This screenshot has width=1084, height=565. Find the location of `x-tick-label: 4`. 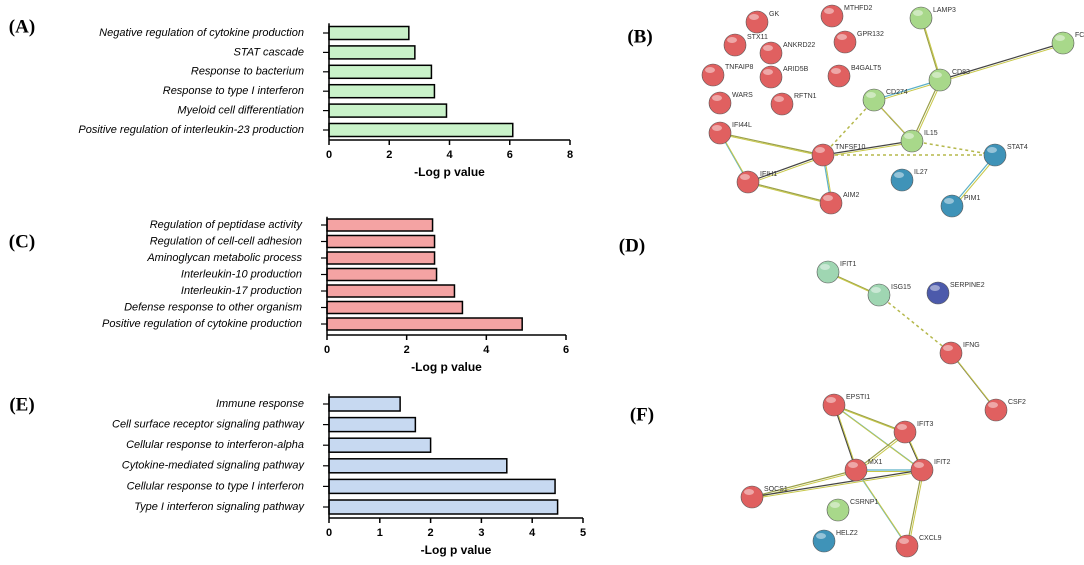

x-tick-label: 4 is located at coordinates (486, 350).